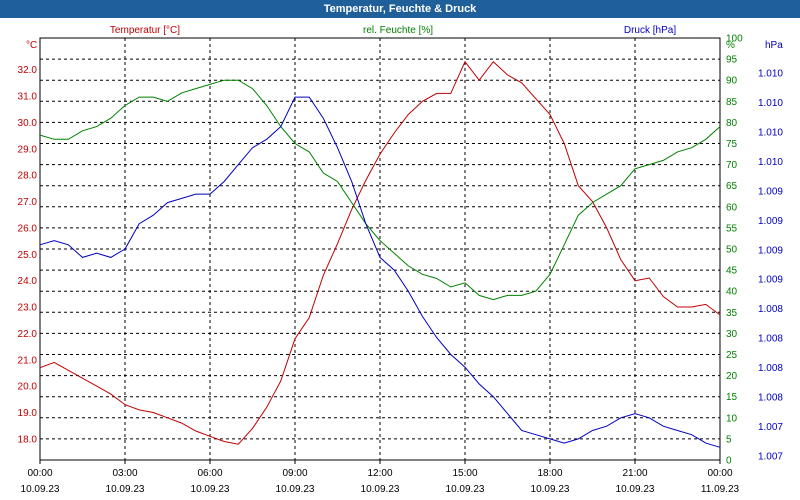  Describe the element at coordinates (732, 271) in the screenshot. I see `humidity-tick-label: 45` at that location.